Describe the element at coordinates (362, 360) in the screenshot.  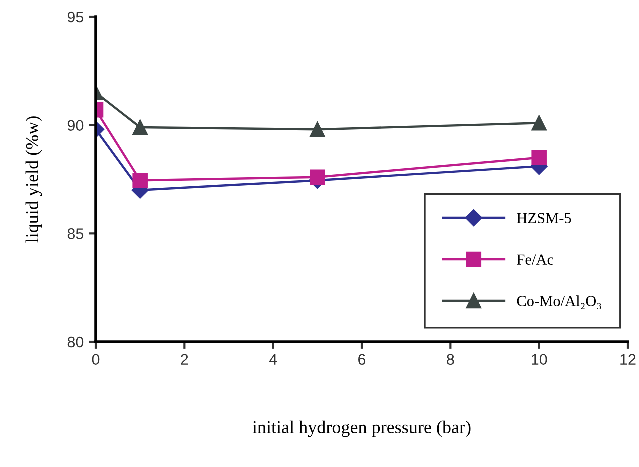
I see `x-tick-label: 6` at that location.